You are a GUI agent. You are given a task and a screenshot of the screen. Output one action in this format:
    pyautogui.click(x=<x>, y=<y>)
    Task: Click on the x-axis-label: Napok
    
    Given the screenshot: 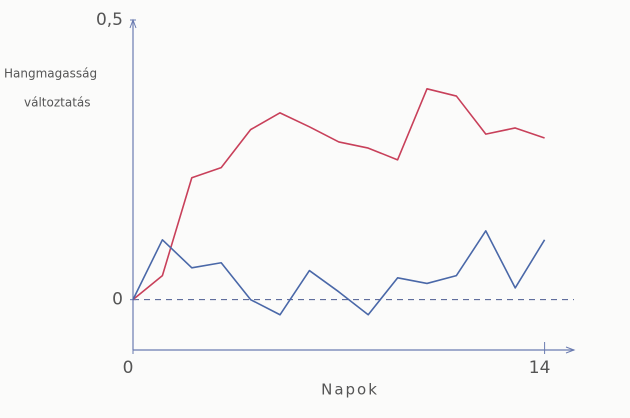 What is the action you would take?
    pyautogui.click(x=350, y=390)
    